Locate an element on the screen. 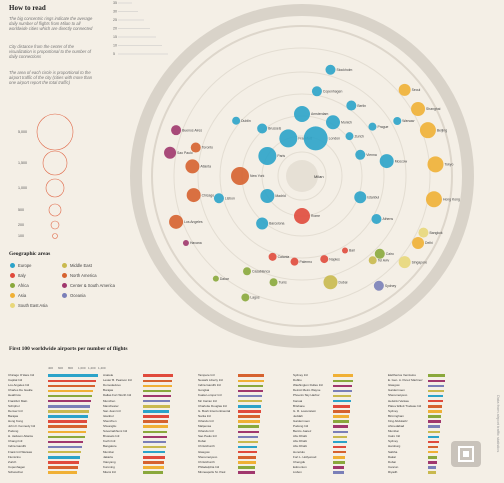 The height and width of the screenshot is (483, 504). airport-name: Sydney is located at coordinates (393, 410).